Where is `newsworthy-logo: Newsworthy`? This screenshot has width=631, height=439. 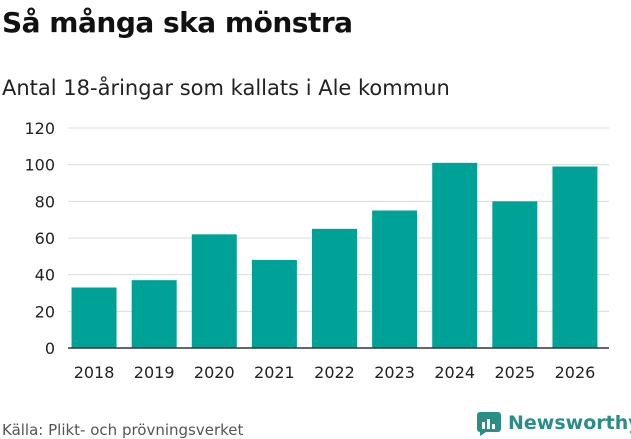 newsworthy-logo: Newsworthy is located at coordinates (553, 423).